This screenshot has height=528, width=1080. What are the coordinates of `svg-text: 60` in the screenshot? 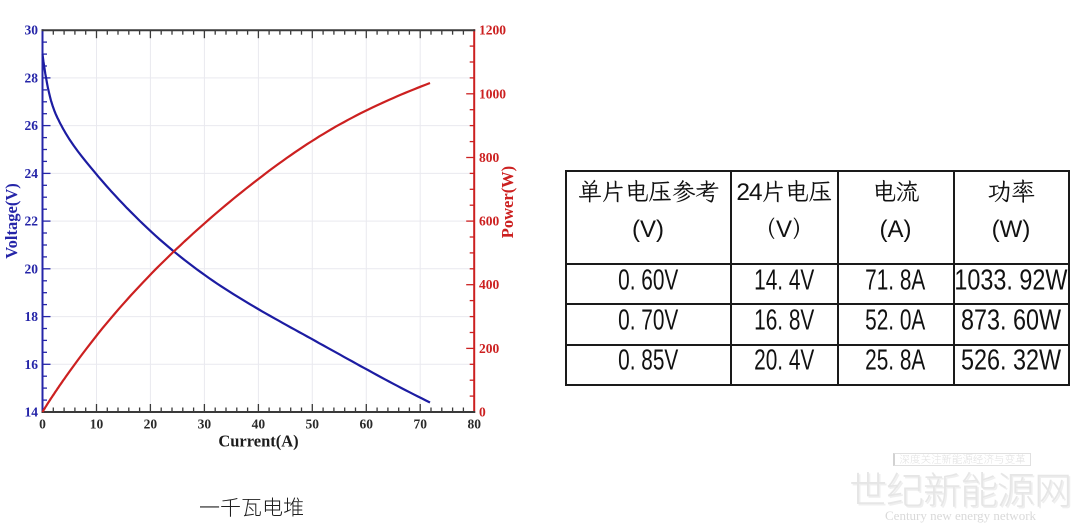 It's located at (367, 424).